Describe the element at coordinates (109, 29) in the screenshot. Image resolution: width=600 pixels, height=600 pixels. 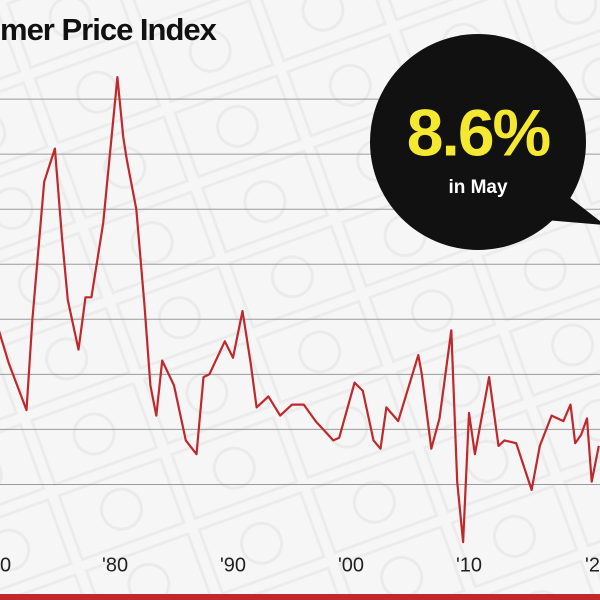
I see `chart-title: mer Price Index` at that location.